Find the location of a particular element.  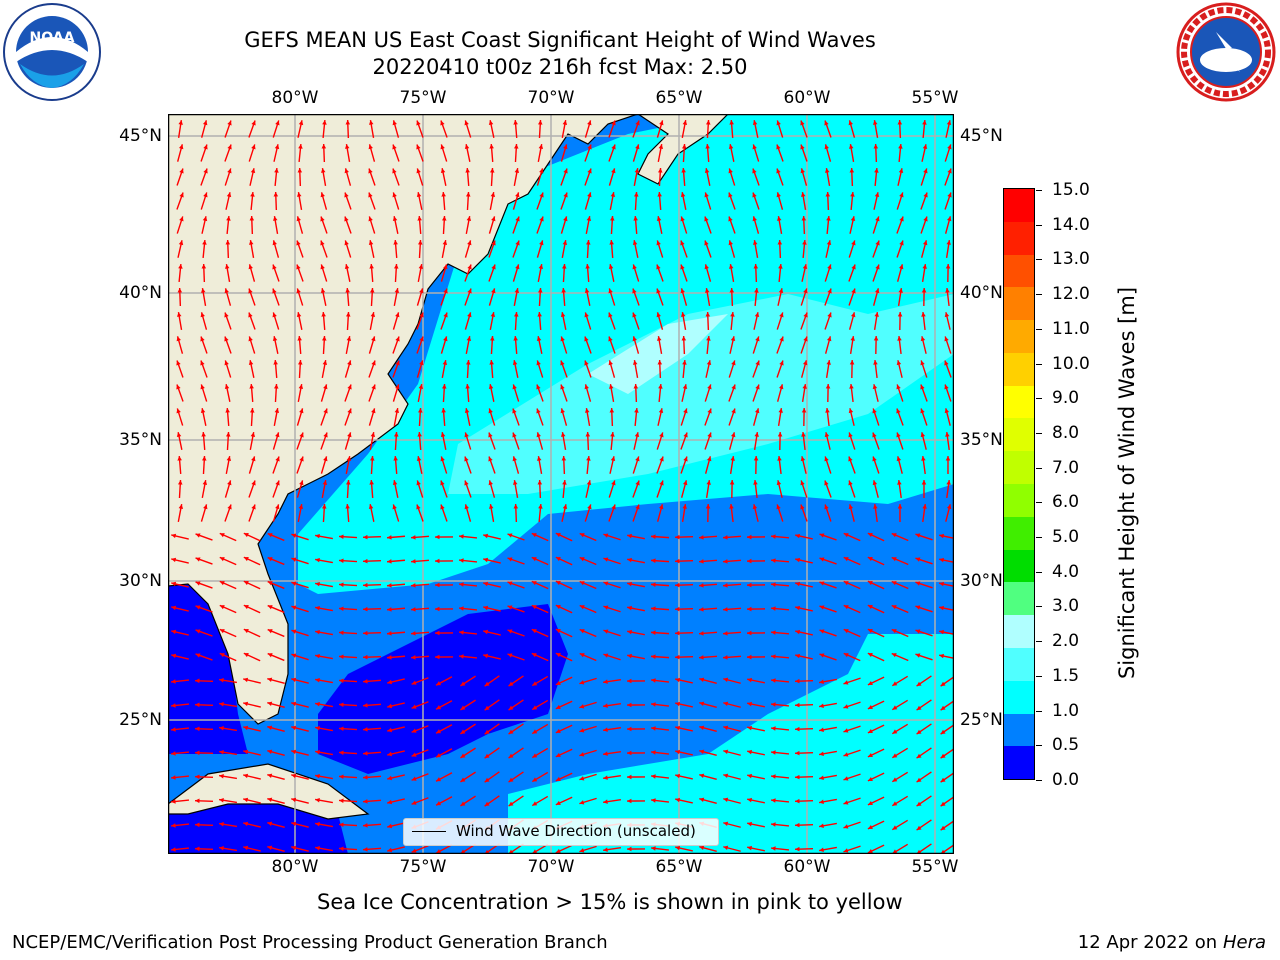

lon-label-bottom: 55°W is located at coordinates (935, 867).